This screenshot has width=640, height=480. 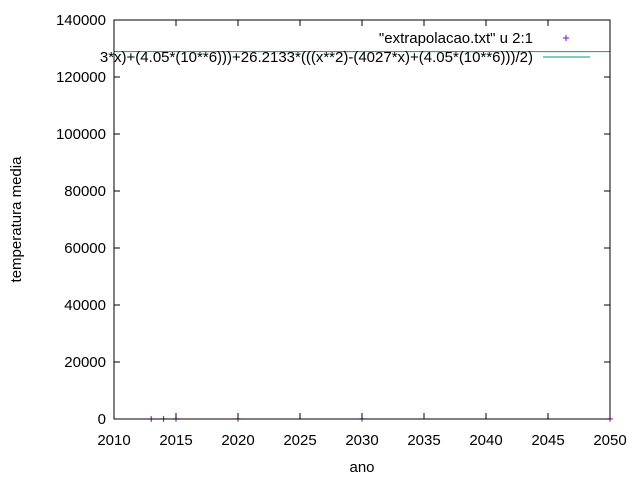 What do you see at coordinates (16, 219) in the screenshot?
I see `y-axis-label: temperatura media` at bounding box center [16, 219].